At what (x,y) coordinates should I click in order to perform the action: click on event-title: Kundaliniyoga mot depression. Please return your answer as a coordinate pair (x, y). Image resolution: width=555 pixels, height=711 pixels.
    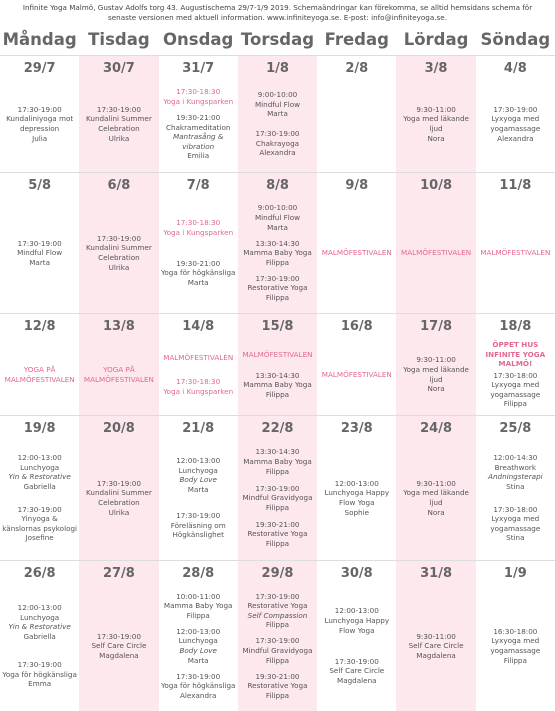
    Looking at the image, I should click on (40, 123).